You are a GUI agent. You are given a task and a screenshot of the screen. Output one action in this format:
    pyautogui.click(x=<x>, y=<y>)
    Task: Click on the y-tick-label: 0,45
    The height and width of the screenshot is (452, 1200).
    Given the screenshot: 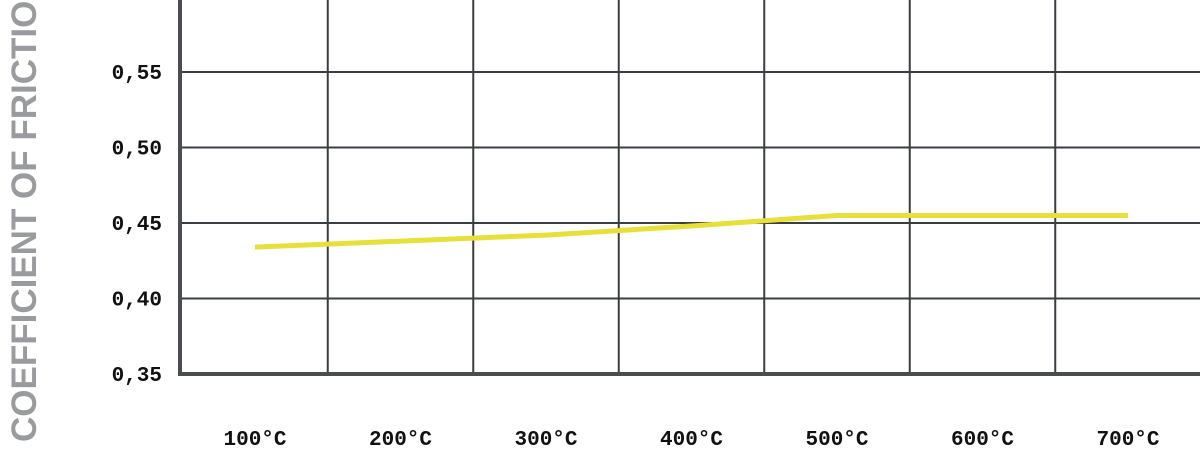 What is the action you would take?
    pyautogui.click(x=137, y=225)
    